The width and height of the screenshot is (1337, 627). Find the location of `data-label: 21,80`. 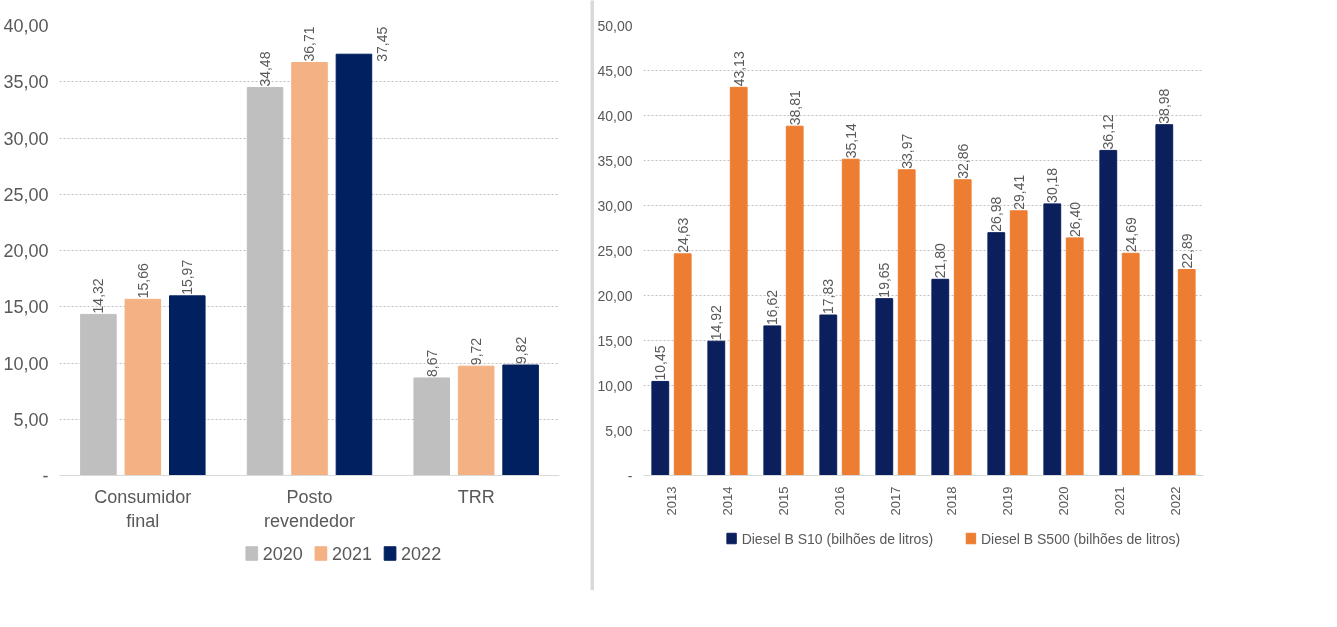

data-label: 21,80 is located at coordinates (940, 261).